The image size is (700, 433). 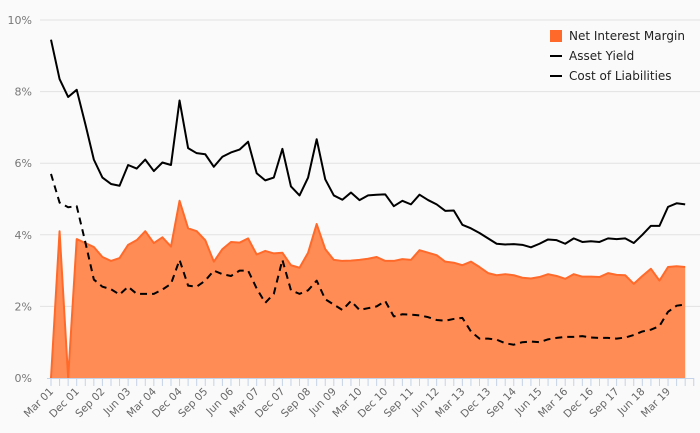 What do you see at coordinates (602, 56) in the screenshot?
I see `legend-label: Asset Yield` at bounding box center [602, 56].